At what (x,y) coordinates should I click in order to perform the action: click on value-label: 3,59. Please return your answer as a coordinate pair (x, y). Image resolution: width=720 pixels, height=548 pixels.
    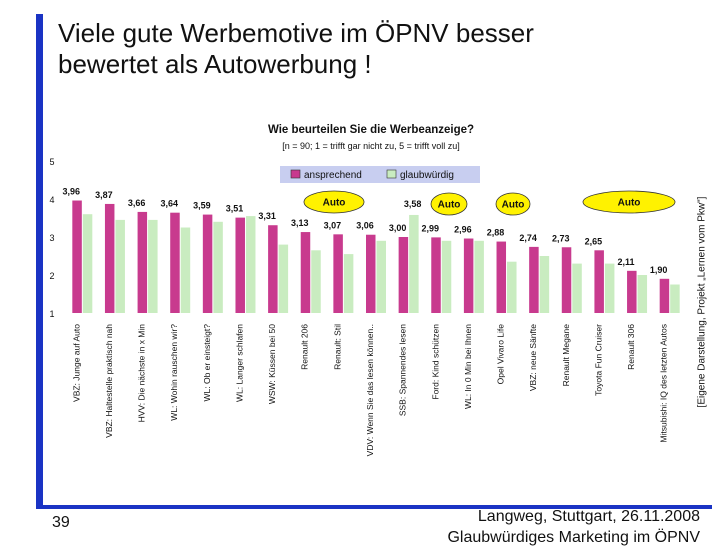
    Looking at the image, I should click on (202, 206).